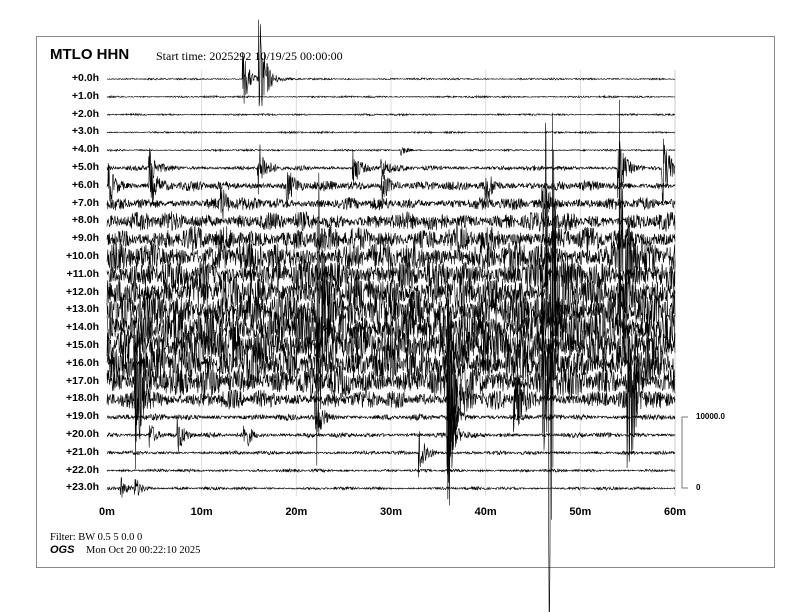  Describe the element at coordinates (85, 202) in the screenshot. I see `row-label: +7.0h` at that location.